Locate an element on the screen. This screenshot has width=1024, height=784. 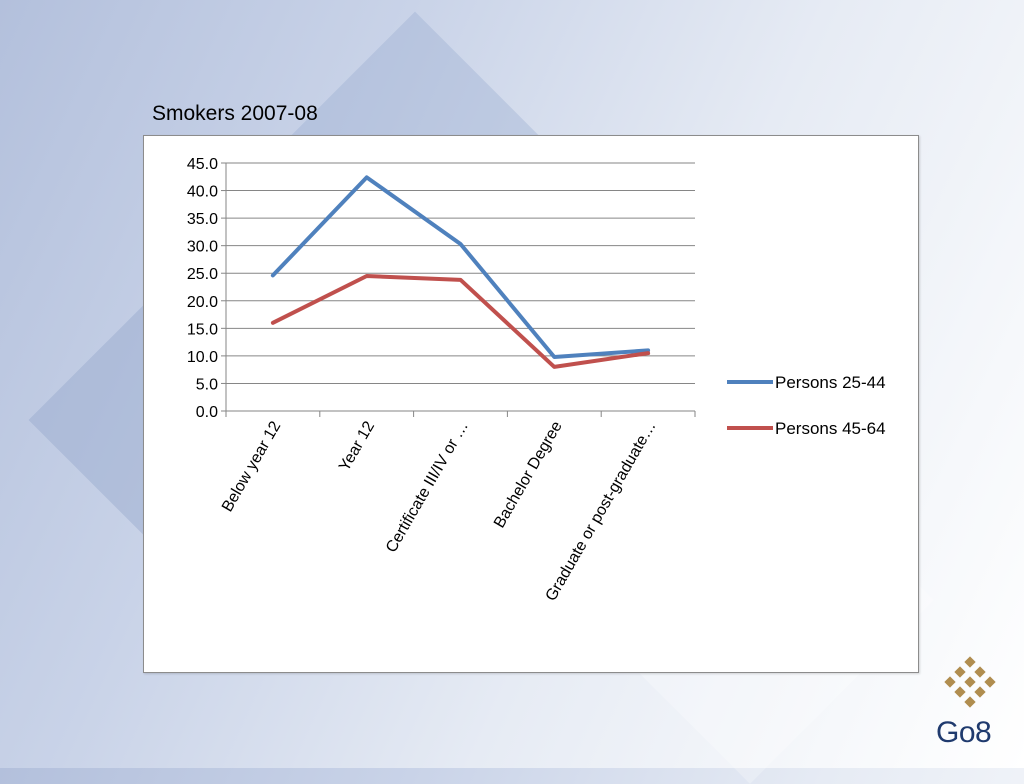
x-category-label: Year 12 is located at coordinates (357, 446).